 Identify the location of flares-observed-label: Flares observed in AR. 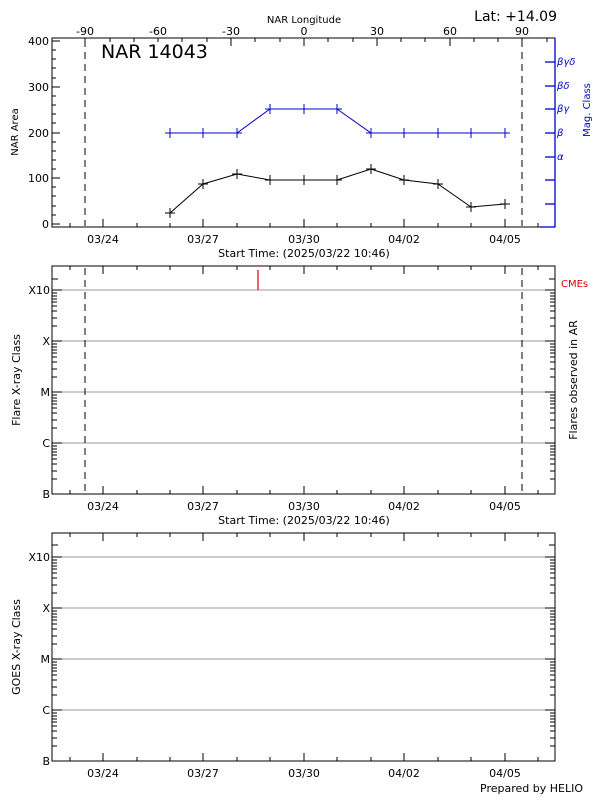
(573, 380).